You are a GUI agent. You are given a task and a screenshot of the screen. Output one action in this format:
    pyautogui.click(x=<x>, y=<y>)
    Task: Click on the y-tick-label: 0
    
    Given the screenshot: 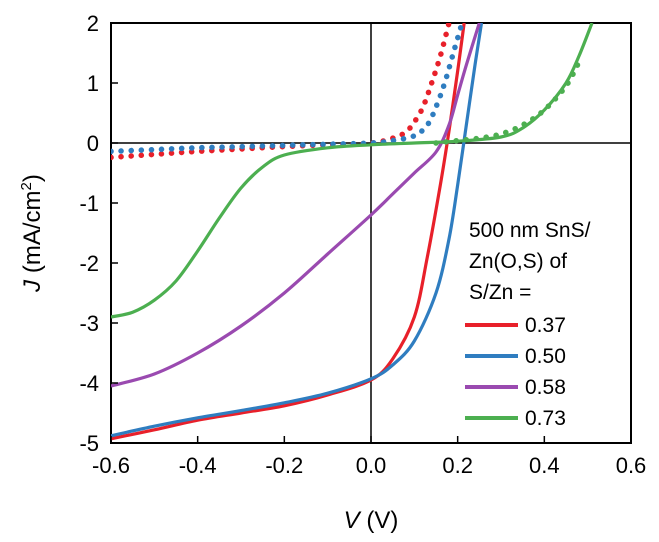 What is the action you would take?
    pyautogui.click(x=93, y=143)
    